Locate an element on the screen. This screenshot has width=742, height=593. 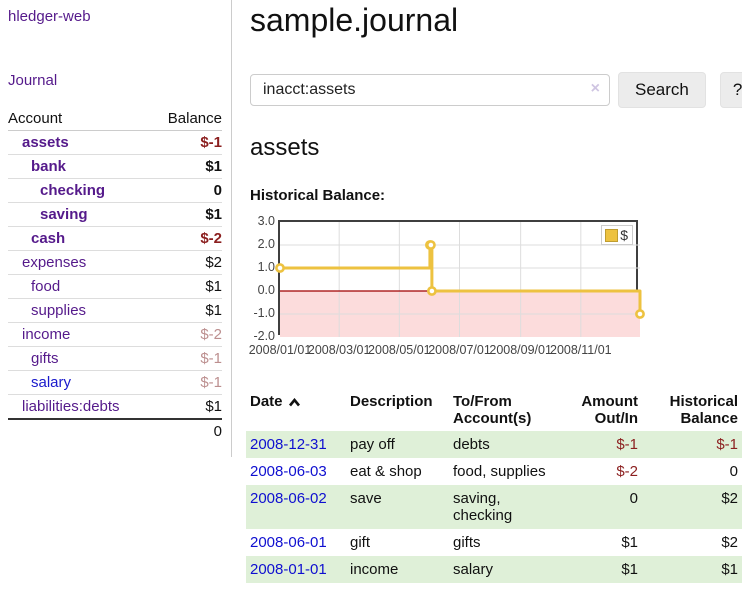
account-balance: 0 is located at coordinates (187, 190).